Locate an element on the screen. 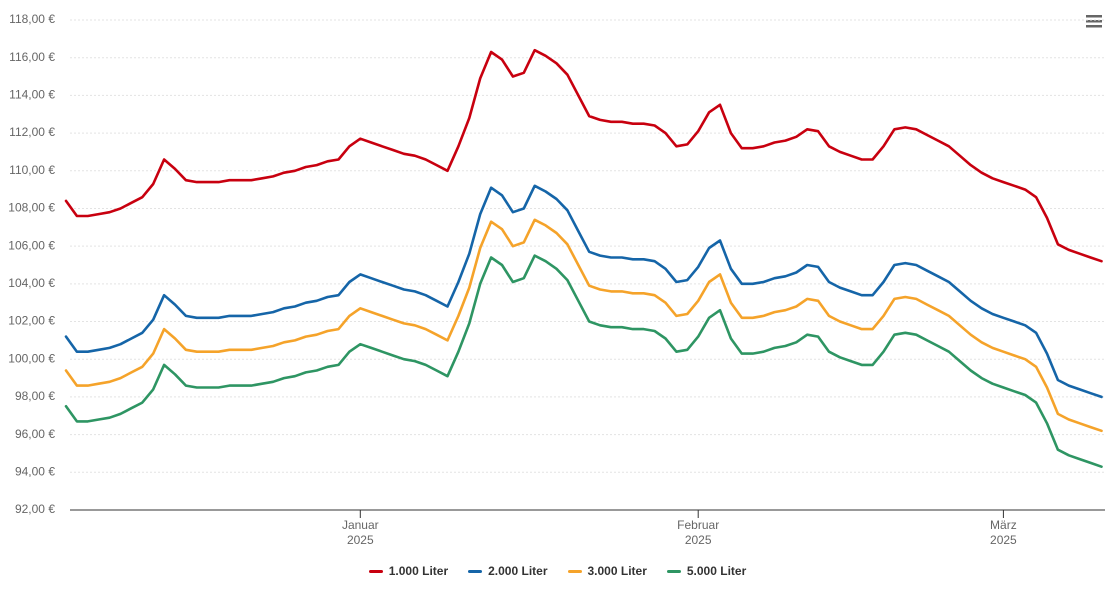  legend-item: 3.000 Liter is located at coordinates (607, 571).